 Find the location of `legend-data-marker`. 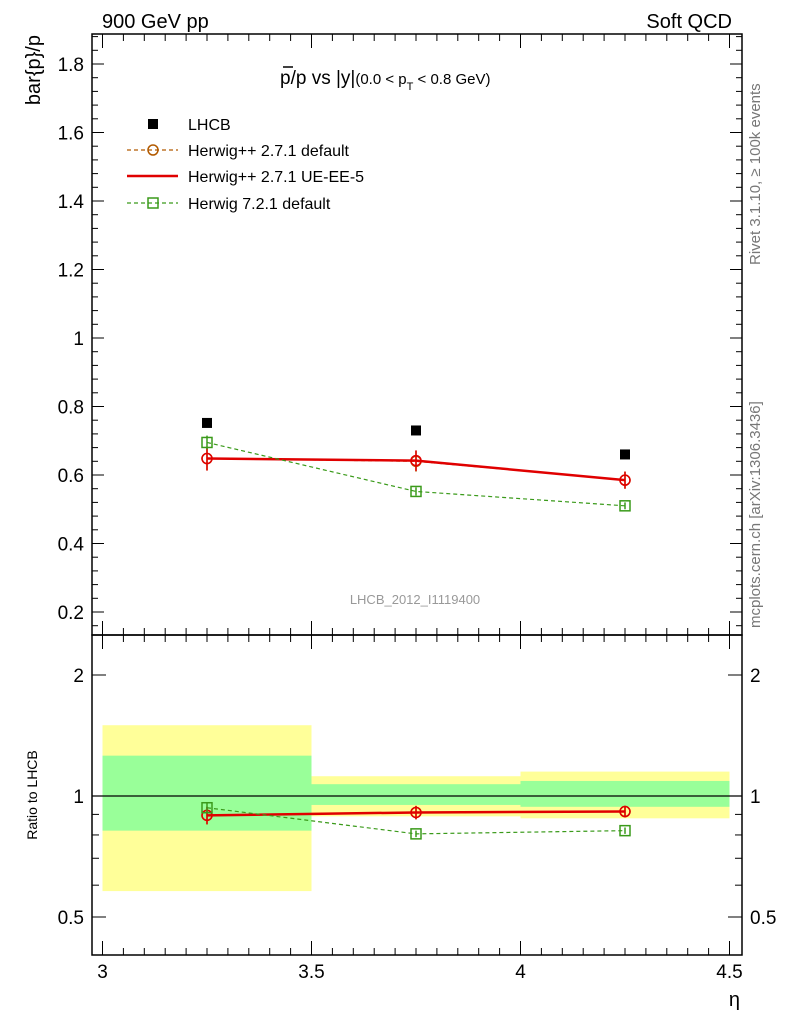

legend-data-marker is located at coordinates (153, 124).